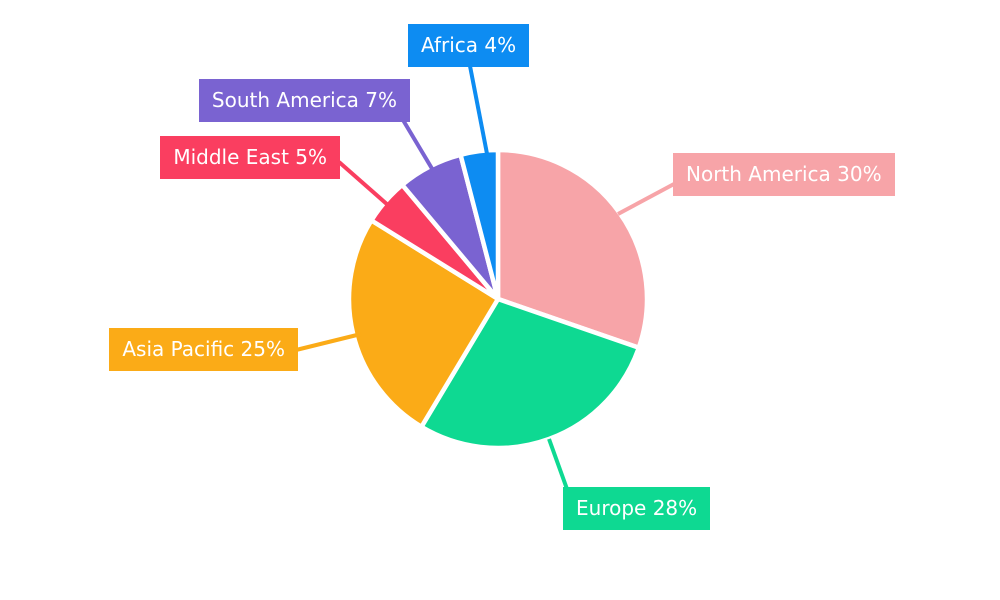 The image size is (1000, 600). I want to click on leader-line-europe, so click(558, 464).